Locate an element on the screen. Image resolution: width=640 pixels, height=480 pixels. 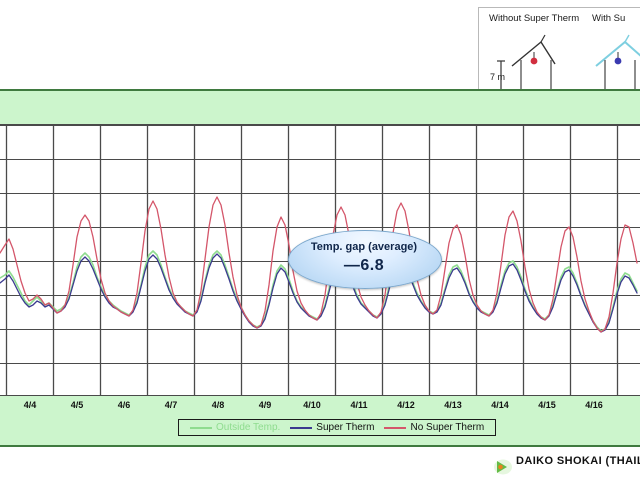
x-axis-tick-label: 4/8 is located at coordinates (218, 405).